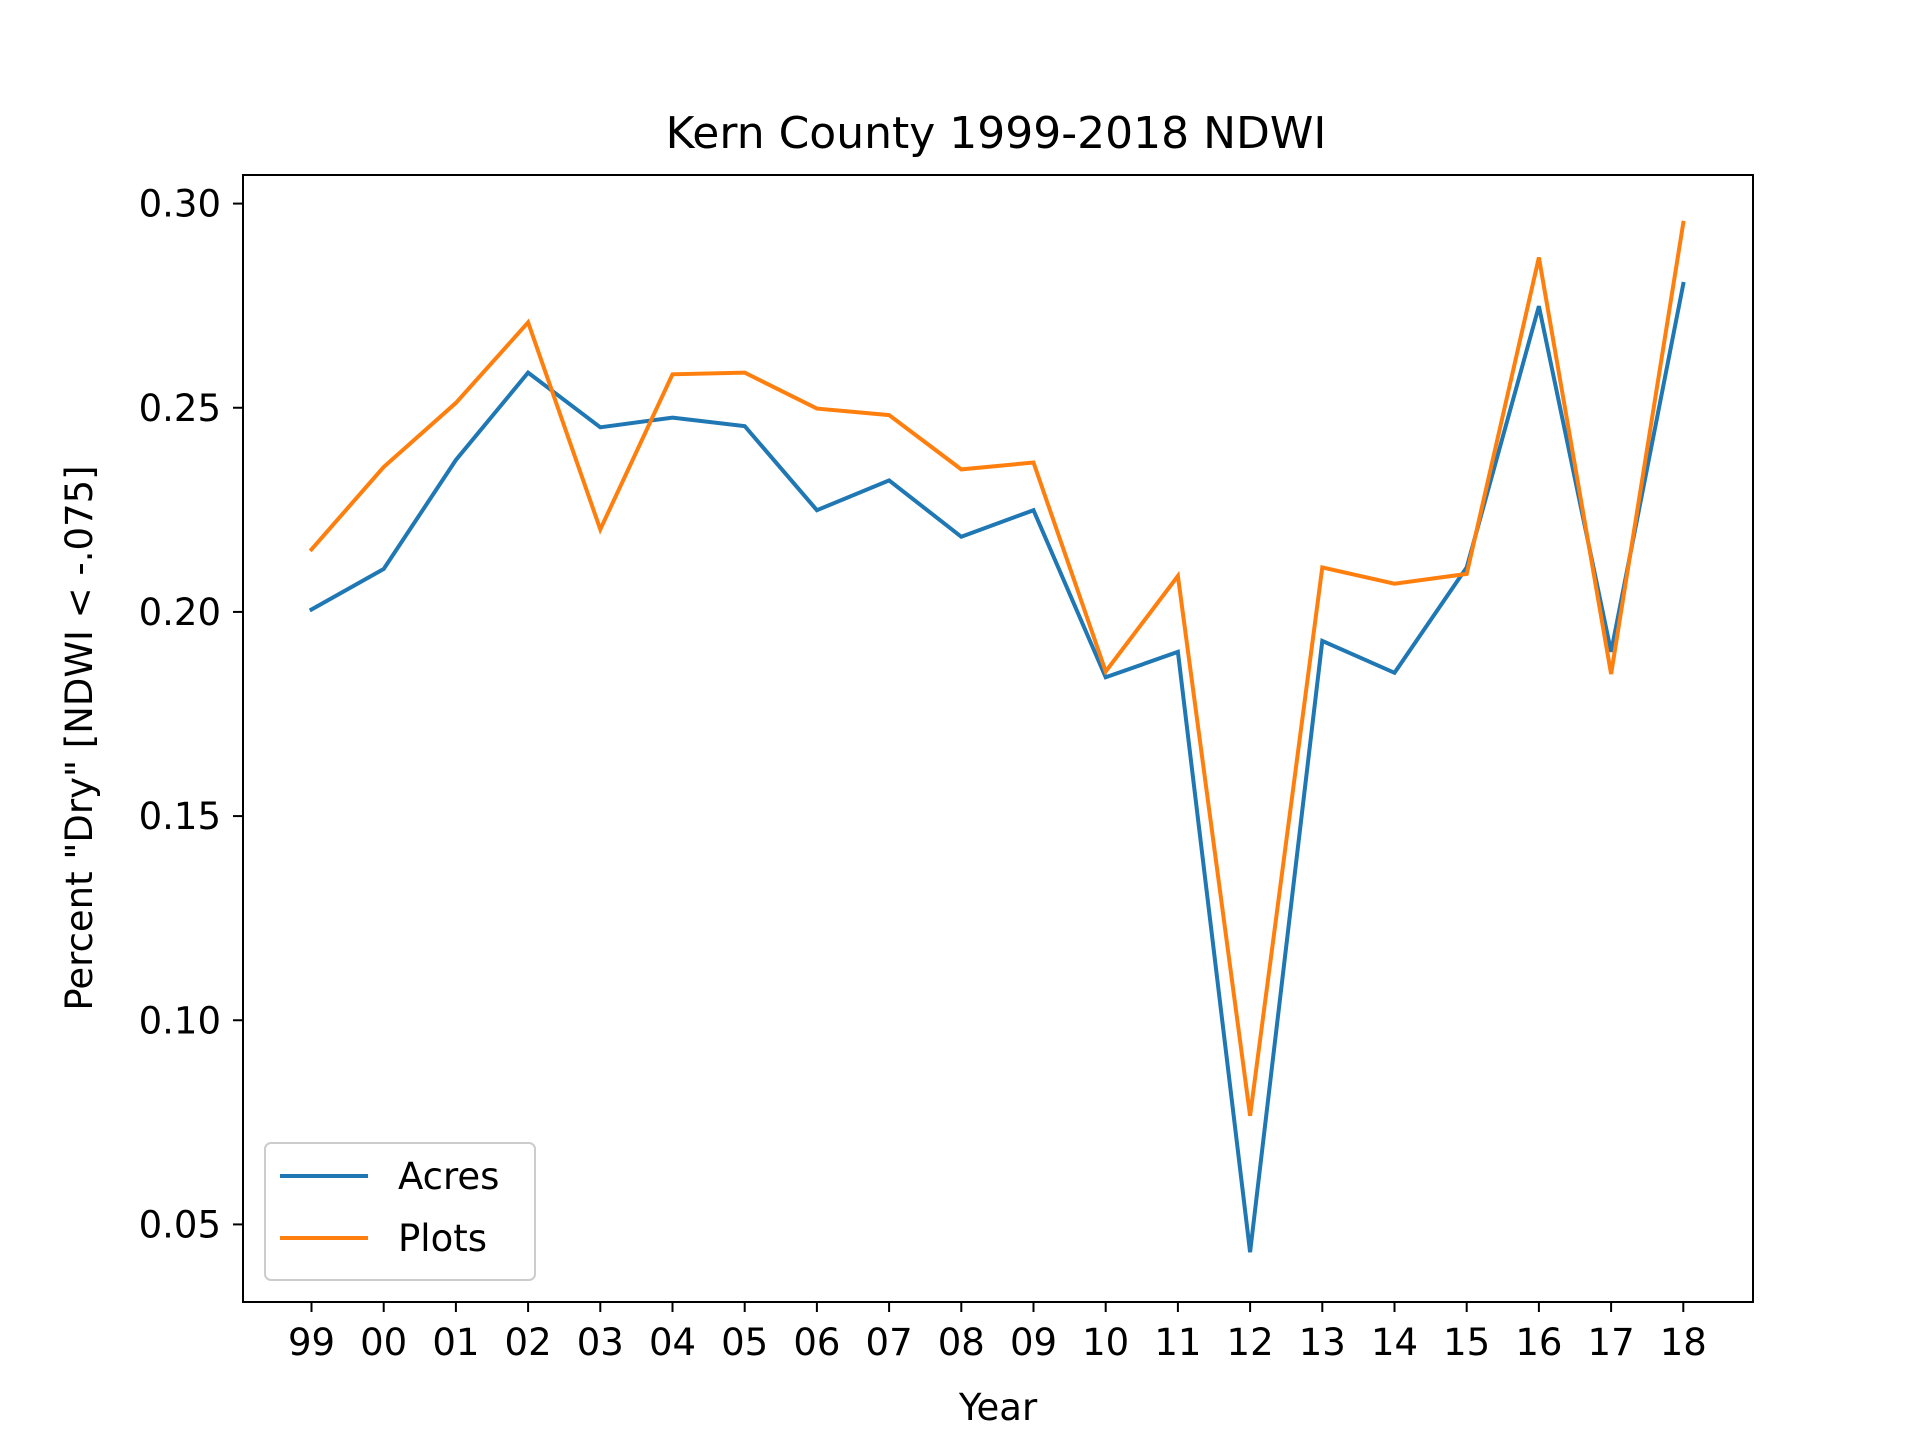  I want to click on x-tick-label: 18, so click(1683, 1342).